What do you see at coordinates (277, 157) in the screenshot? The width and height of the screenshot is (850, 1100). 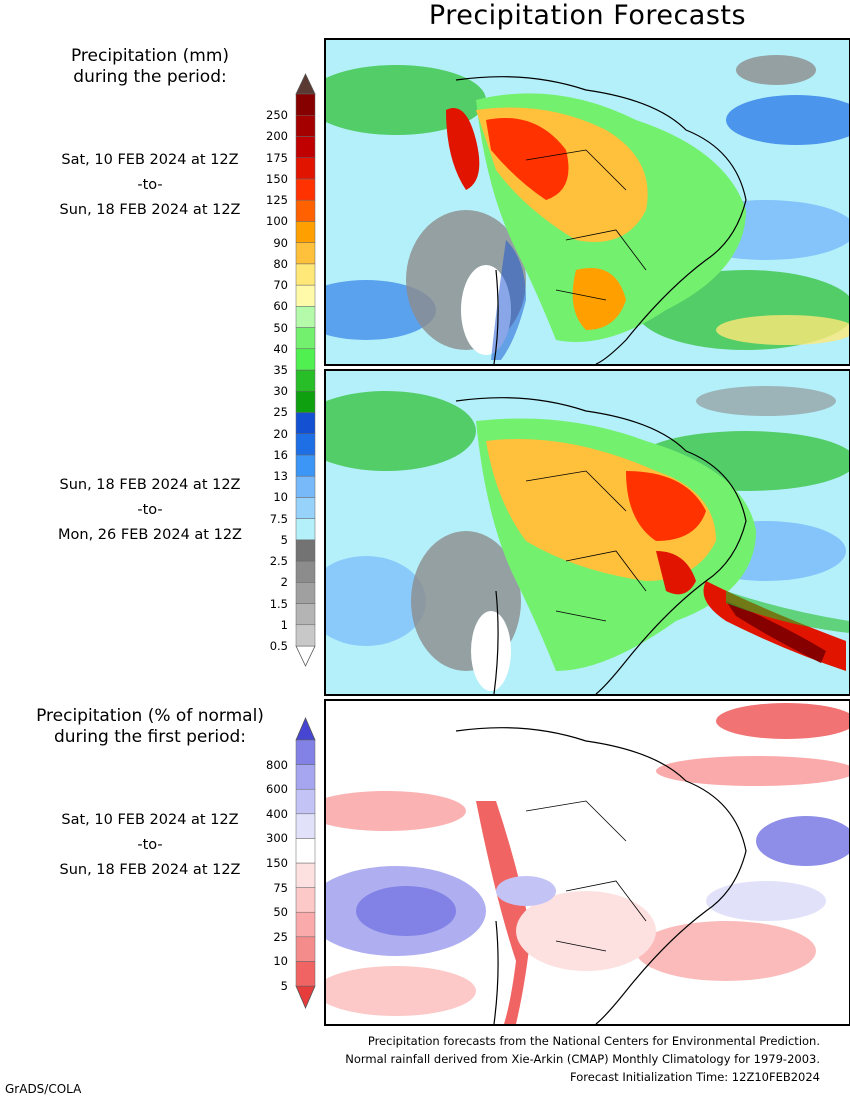 I see `amount-tick-label: 175` at bounding box center [277, 157].